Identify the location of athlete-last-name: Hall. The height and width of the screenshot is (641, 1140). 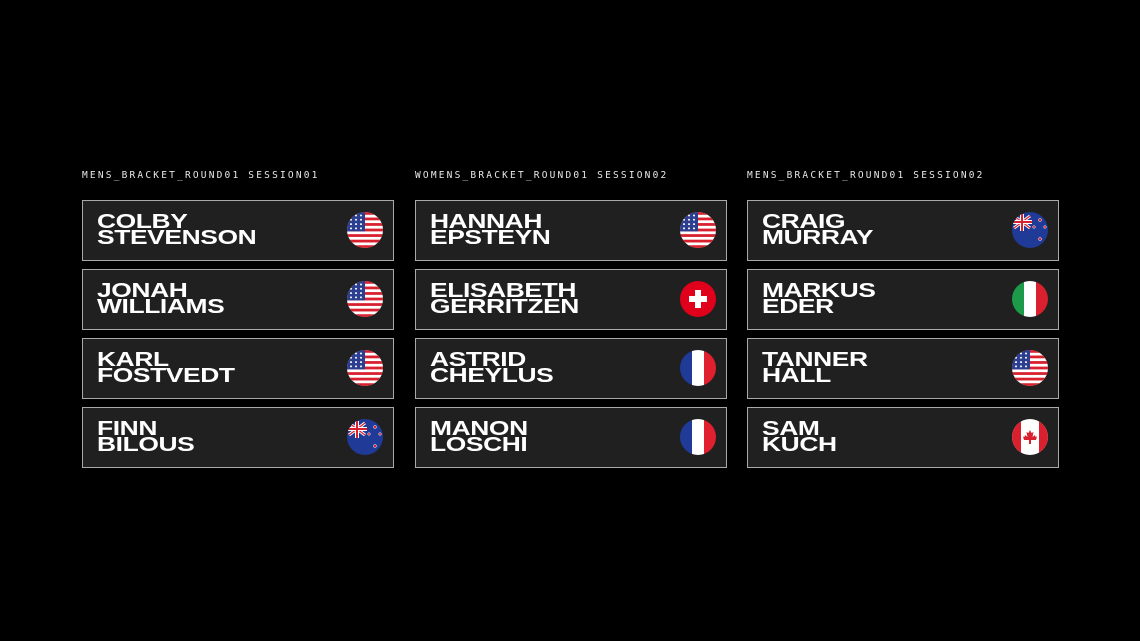
(796, 376).